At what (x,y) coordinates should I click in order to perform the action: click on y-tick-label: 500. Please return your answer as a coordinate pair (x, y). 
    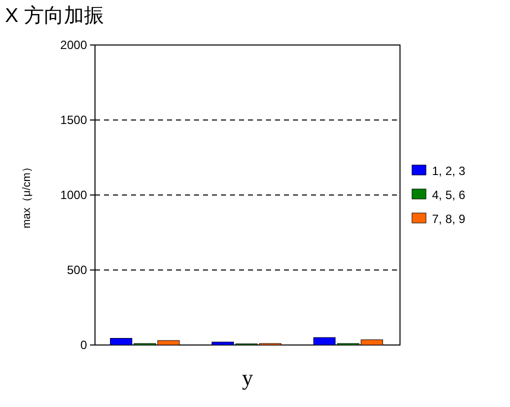
    Looking at the image, I should click on (77, 270).